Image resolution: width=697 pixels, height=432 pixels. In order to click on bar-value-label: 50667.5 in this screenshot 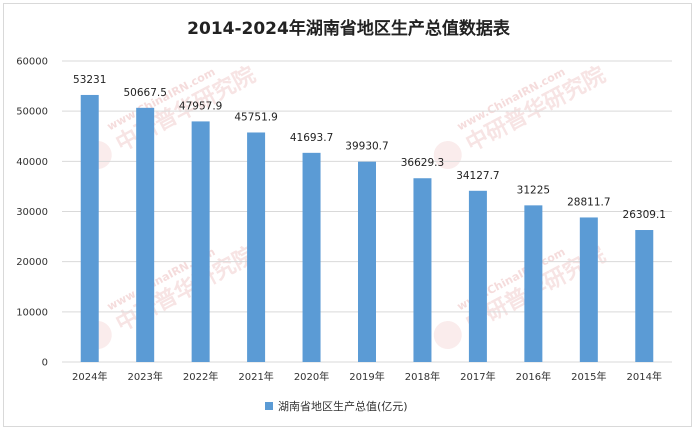, I will do `click(144, 93)`.